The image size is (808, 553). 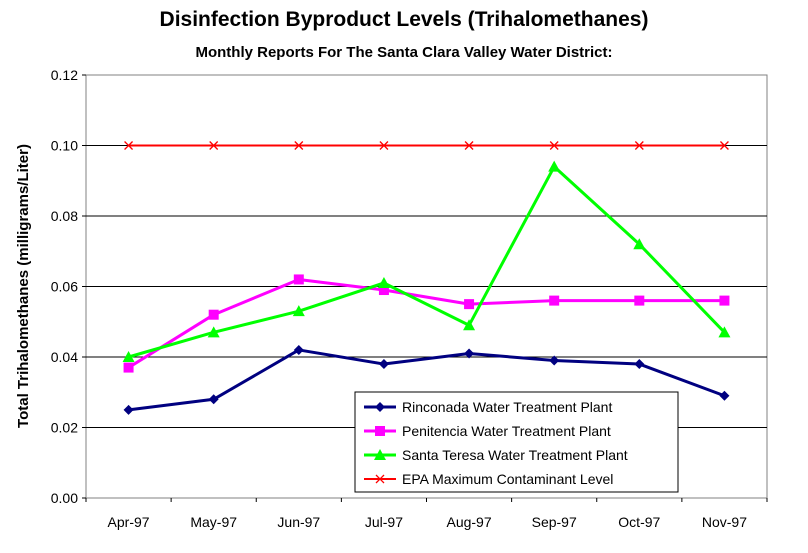 I want to click on y-tick-label: 0.06, so click(x=64, y=287).